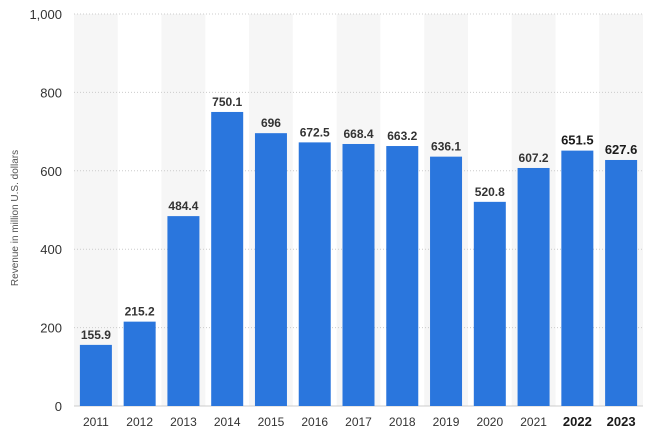 The image size is (653, 433). I want to click on data-label-2017: 668.4, so click(358, 134).